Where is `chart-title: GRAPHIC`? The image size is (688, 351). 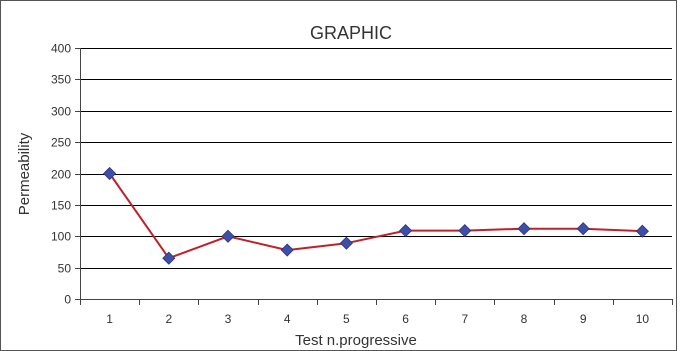 chart-title: GRAPHIC is located at coordinates (351, 33).